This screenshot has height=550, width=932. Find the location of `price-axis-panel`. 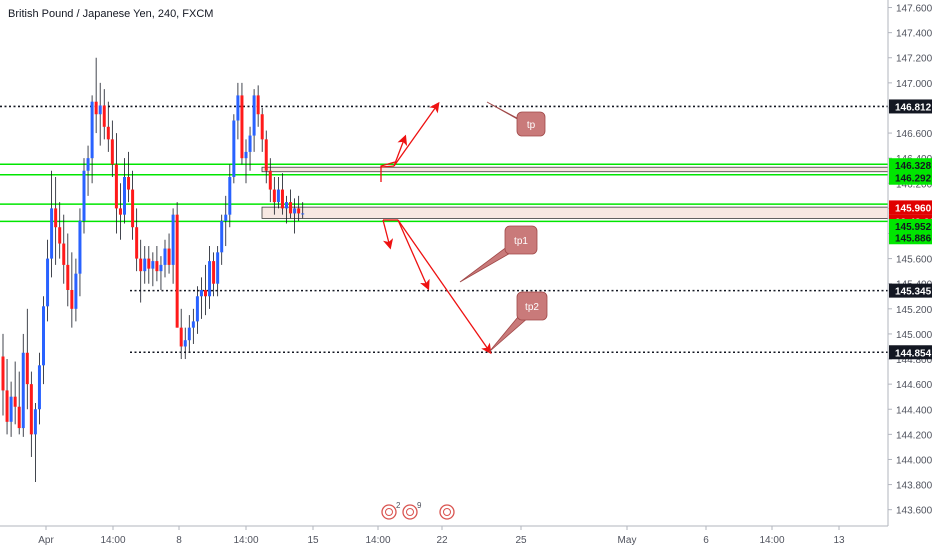

price-axis-panel is located at coordinates (910, 275).